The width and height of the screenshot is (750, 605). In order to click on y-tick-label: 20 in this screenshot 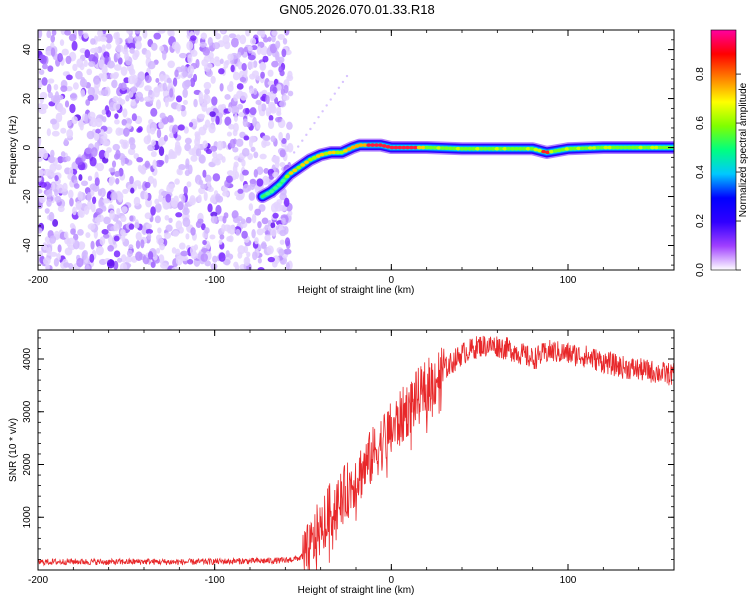, I will do `click(27, 99)`.